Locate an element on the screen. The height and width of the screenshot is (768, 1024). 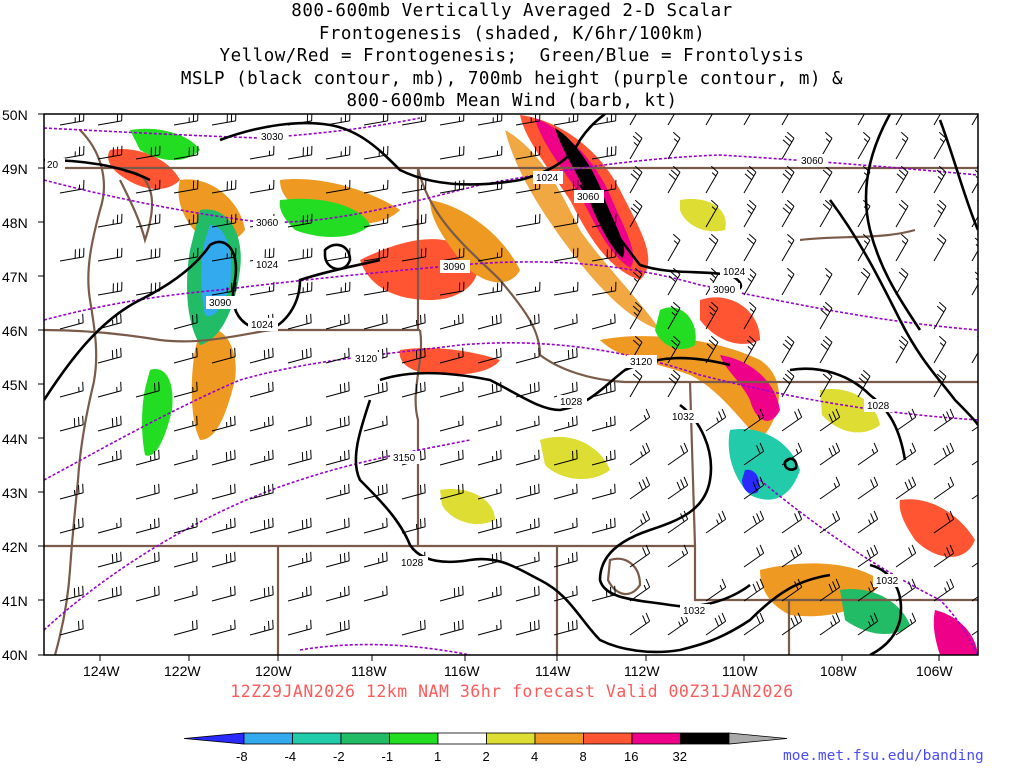
border-id-mt is located at coordinates (553, 275).